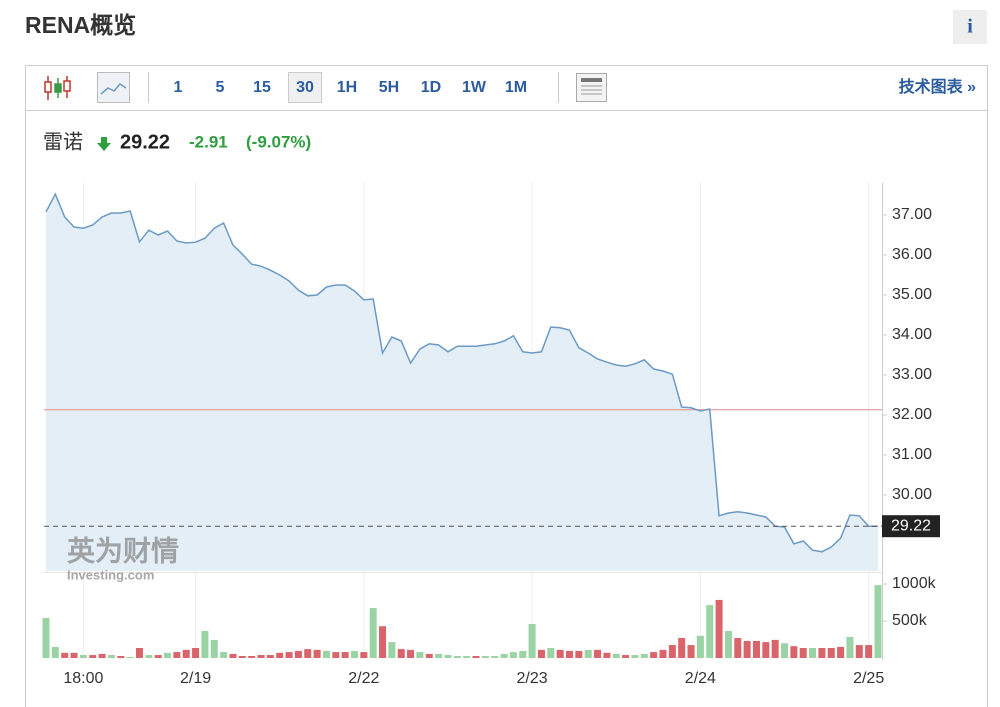  I want to click on y-tick-label: 32.00, so click(912, 414).